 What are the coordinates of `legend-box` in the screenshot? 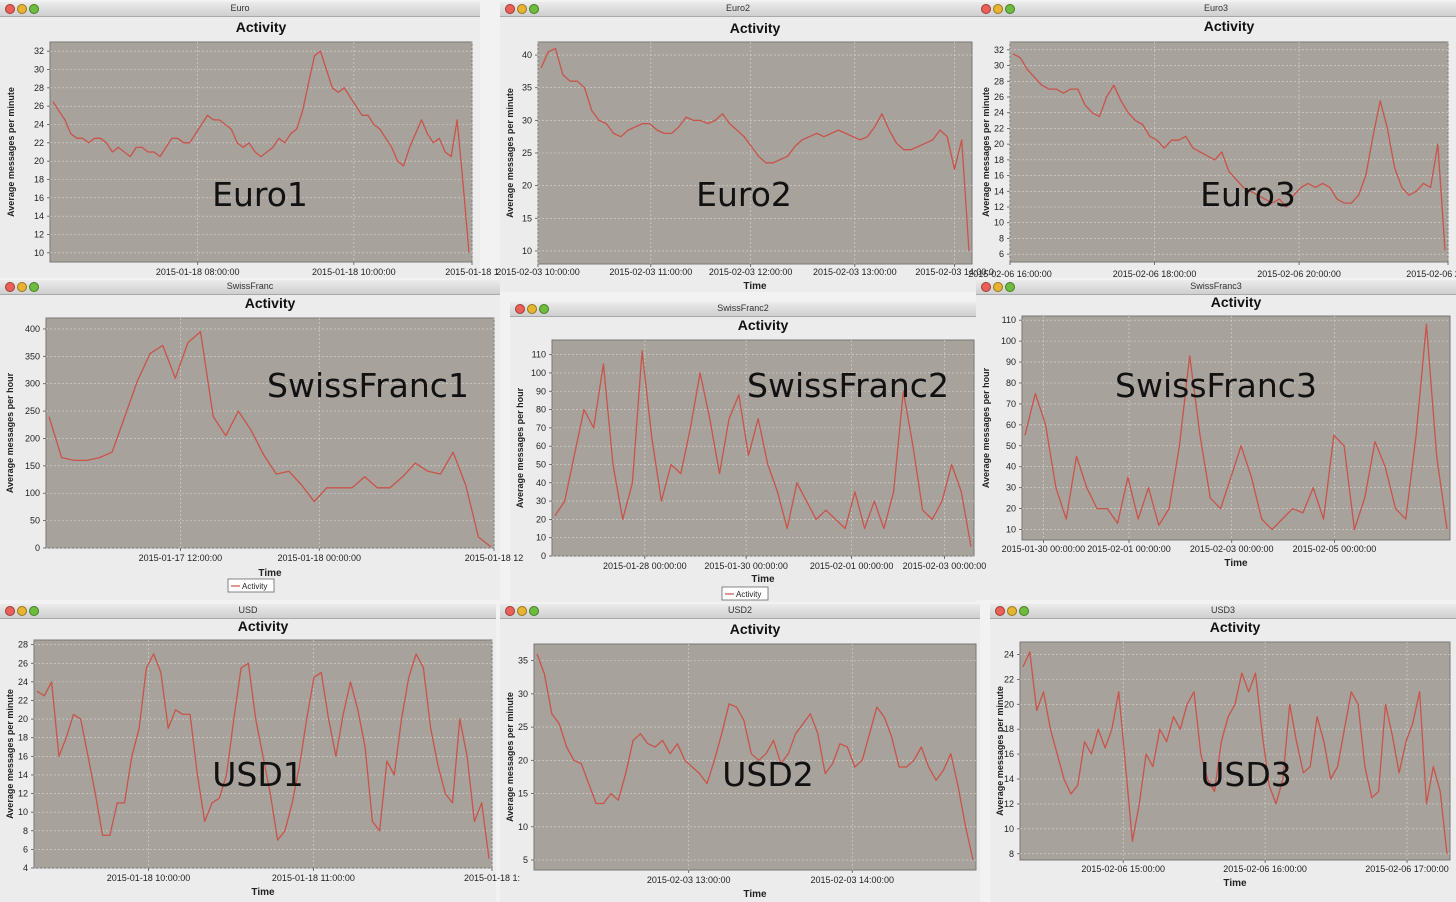 It's located at (251, 585).